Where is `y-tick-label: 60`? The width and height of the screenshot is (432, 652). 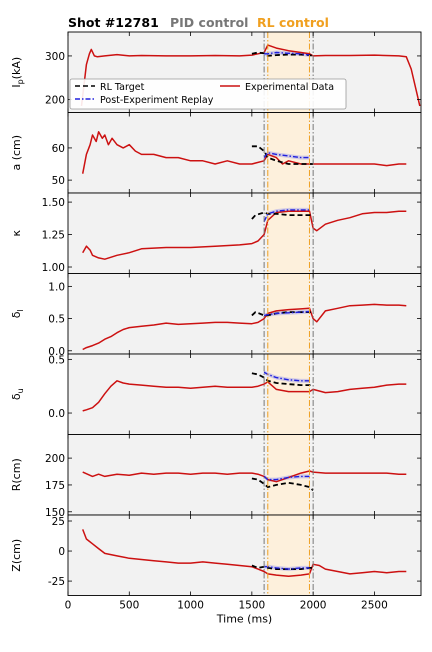 y-tick-label: 60 is located at coordinates (58, 149).